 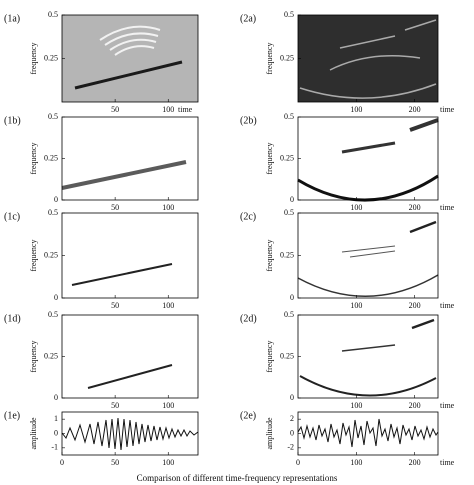 What do you see at coordinates (290, 447) in the screenshot?
I see `y-tick-label: -2` at bounding box center [290, 447].